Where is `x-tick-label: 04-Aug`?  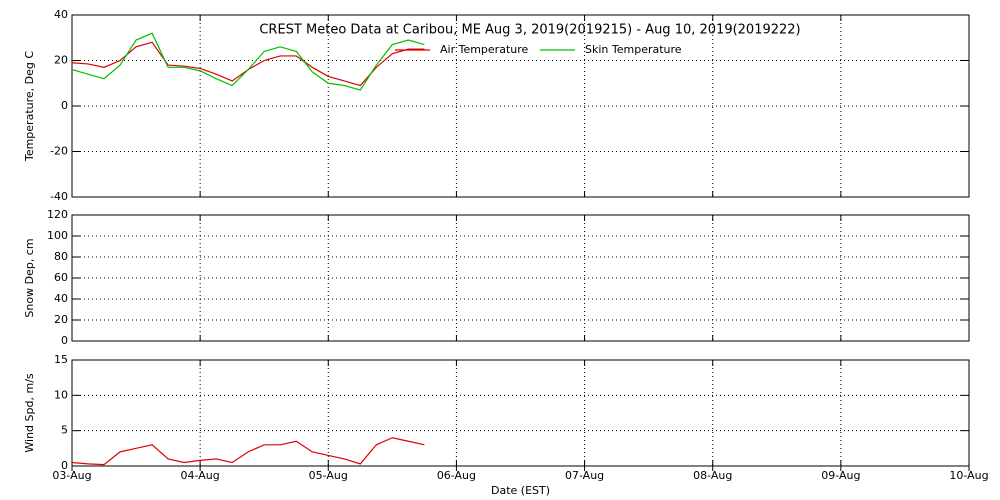 x-tick-label: 04-Aug is located at coordinates (200, 475).